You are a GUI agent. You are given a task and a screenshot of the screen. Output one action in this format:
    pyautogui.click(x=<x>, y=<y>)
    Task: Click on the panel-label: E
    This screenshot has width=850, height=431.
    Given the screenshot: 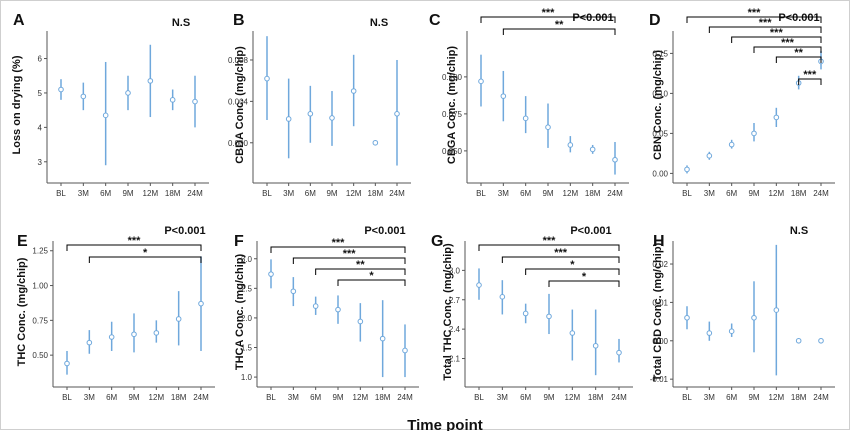 What is the action you would take?
    pyautogui.click(x=22, y=241)
    